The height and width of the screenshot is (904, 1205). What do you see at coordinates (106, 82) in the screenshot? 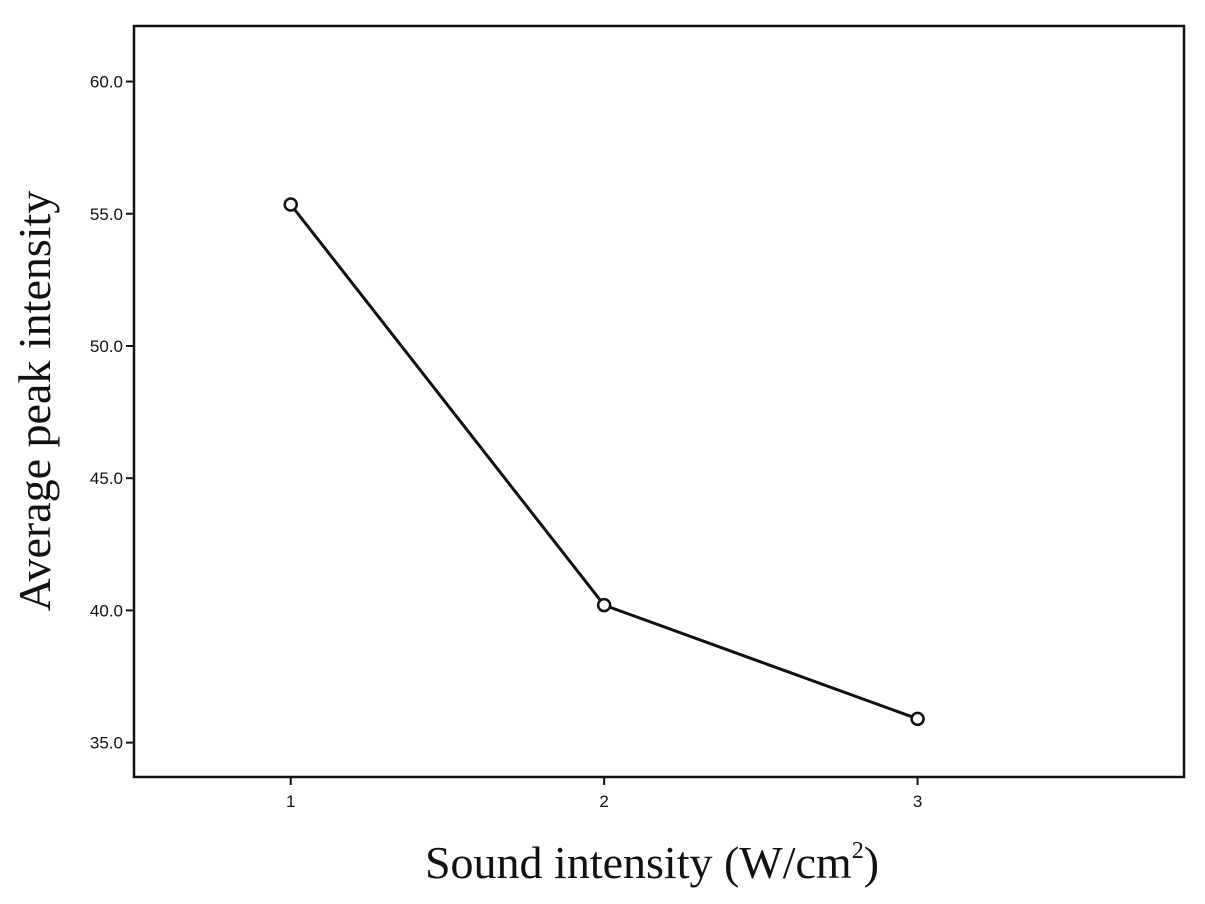
I see `y-tick-label: 60.0` at bounding box center [106, 82].